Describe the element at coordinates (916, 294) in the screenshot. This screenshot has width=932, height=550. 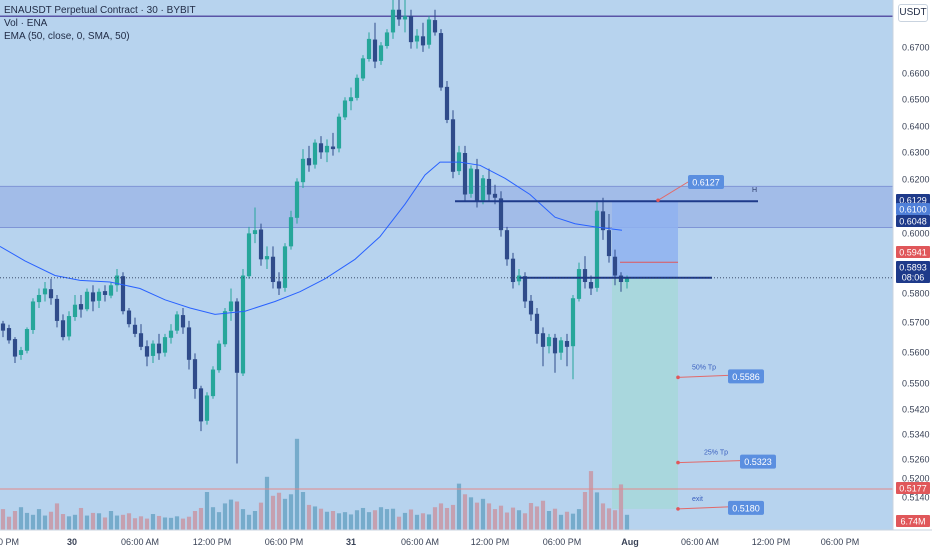
I see `price-tick-label: 0.5800` at that location.